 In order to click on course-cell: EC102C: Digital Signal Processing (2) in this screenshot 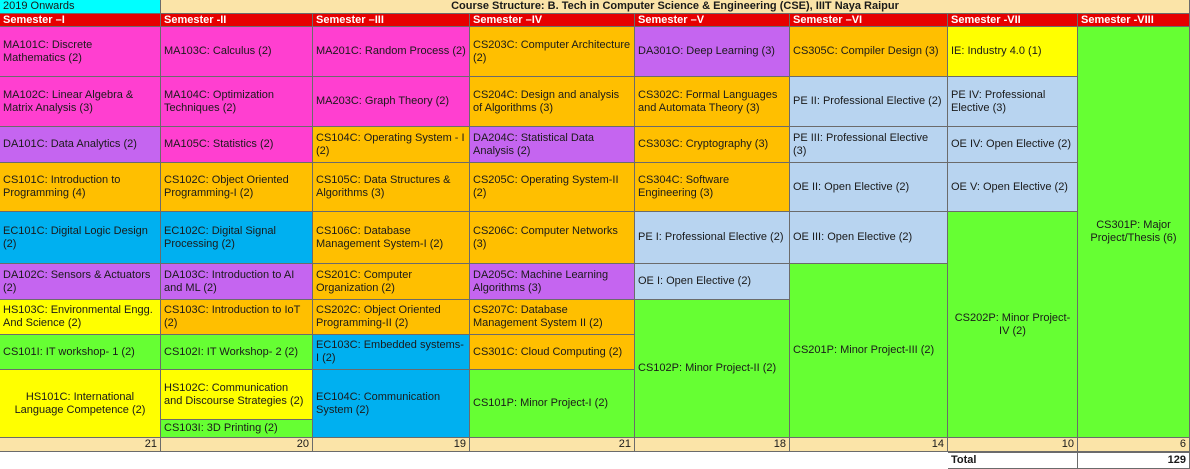, I will do `click(237, 238)`.